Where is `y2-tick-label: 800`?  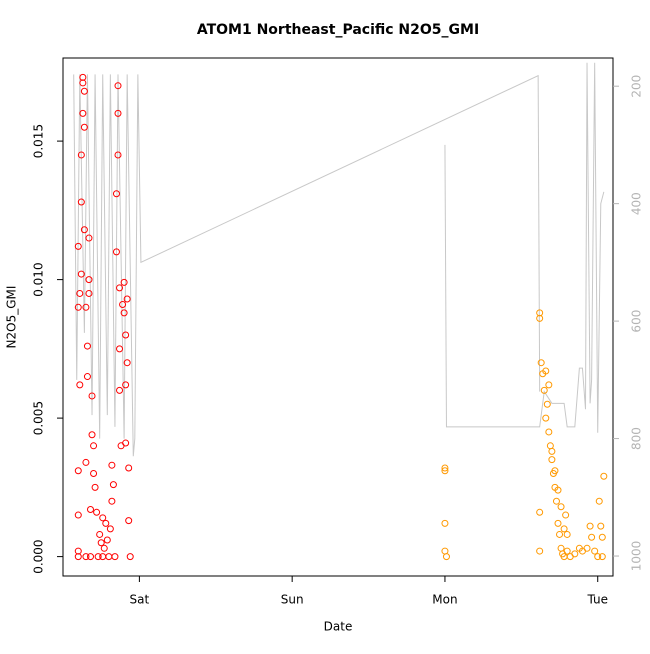
y2-tick-label: 800 is located at coordinates (637, 438).